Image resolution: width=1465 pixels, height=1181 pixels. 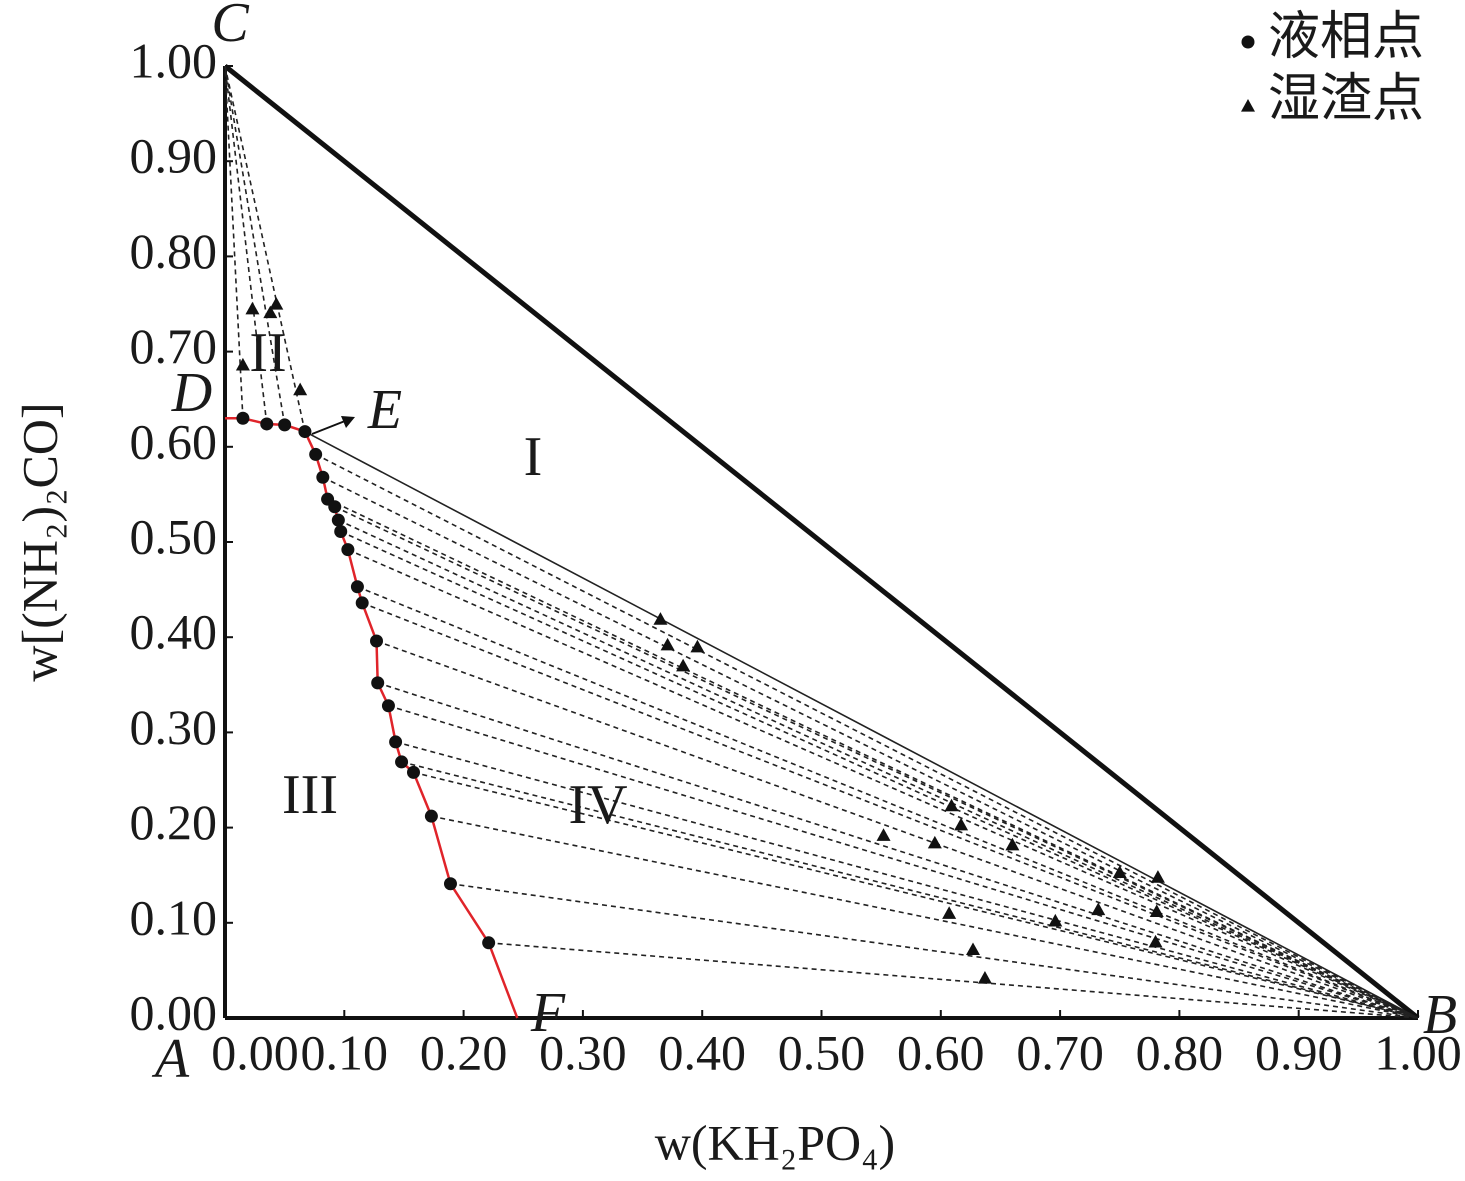 What do you see at coordinates (174, 1012) in the screenshot?
I see `y-tick-label: 0.00` at bounding box center [174, 1012].